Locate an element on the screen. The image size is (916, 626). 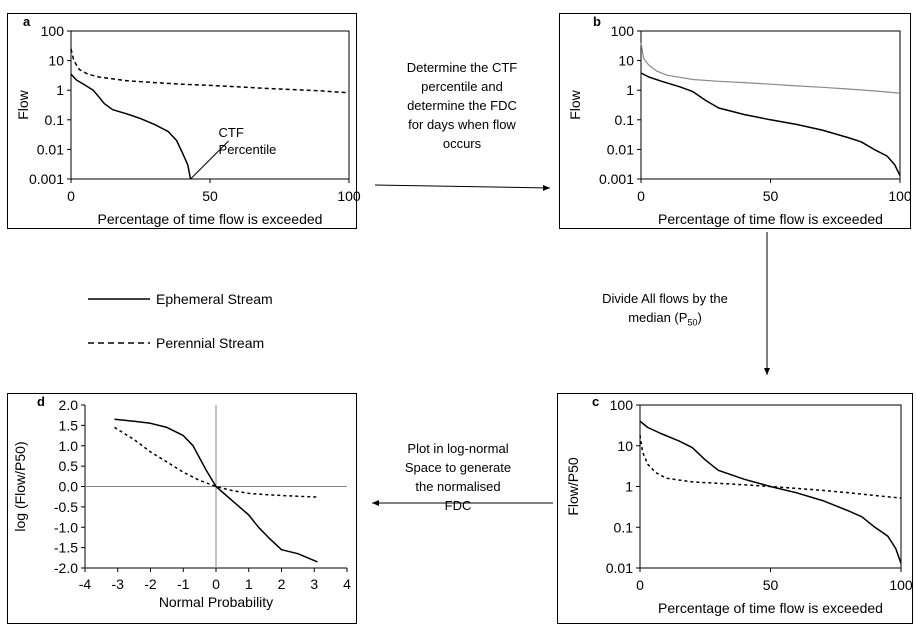
arrow-a-to-b is located at coordinates (462, 187).